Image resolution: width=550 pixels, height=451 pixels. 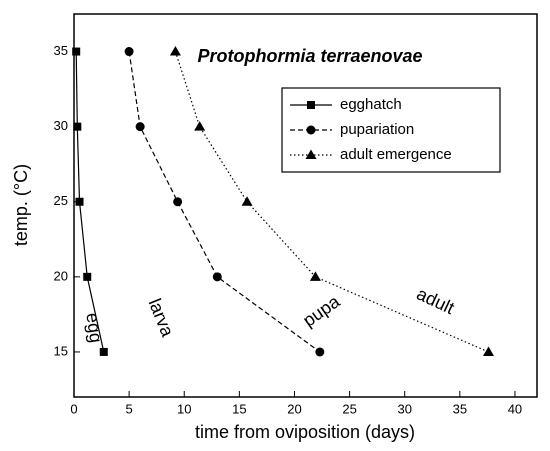 What do you see at coordinates (404, 408) in the screenshot?
I see `x-tick-label: 30` at bounding box center [404, 408].